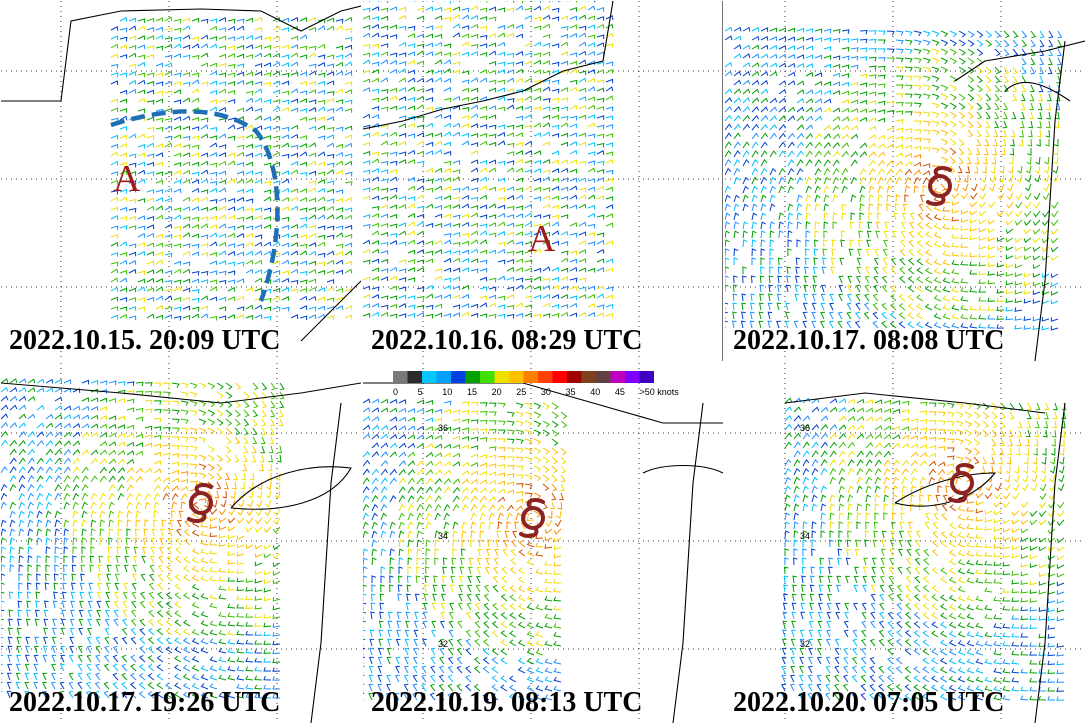 The height and width of the screenshot is (725, 1087). I want to click on panel-2-timestamp: 2022.10.16. 08:29 UTC, so click(507, 340).